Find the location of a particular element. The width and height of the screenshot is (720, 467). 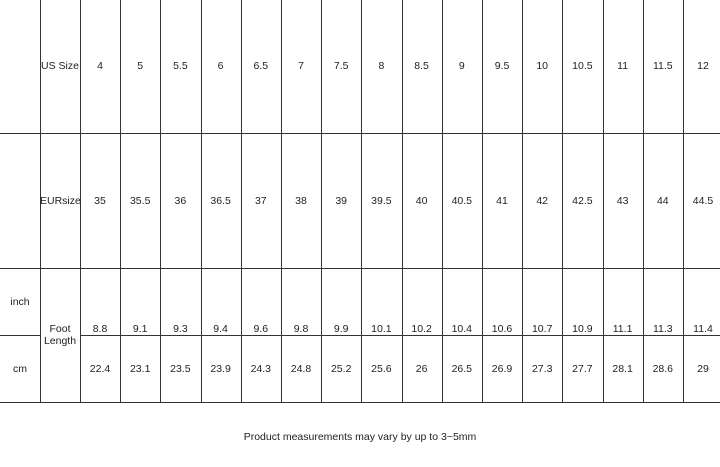

eur-size-cell: 42 is located at coordinates (542, 201).